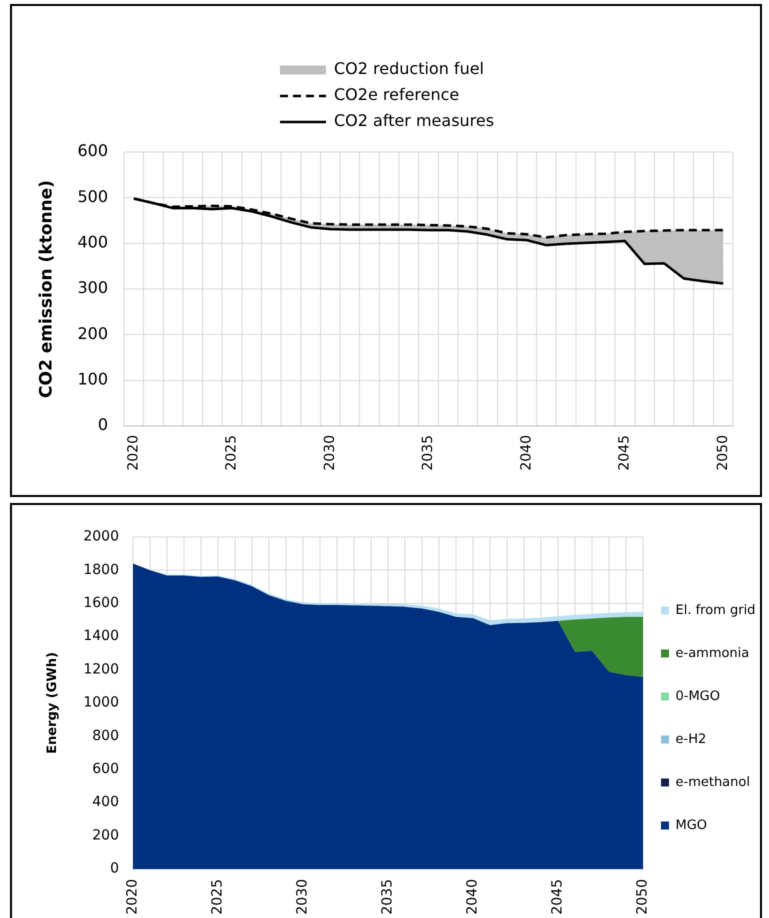 The image size is (769, 918). What do you see at coordinates (101, 536) in the screenshot?
I see `y-tick-label: 2000` at bounding box center [101, 536].